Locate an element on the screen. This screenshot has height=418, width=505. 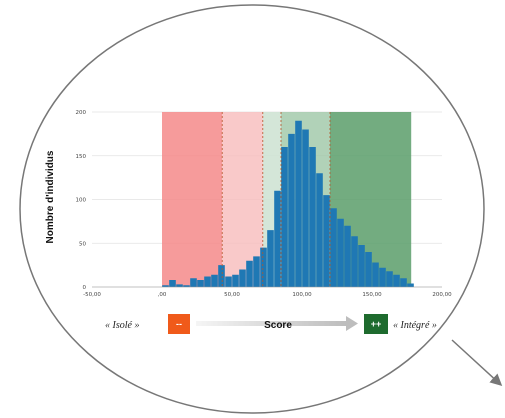
x-tick-labels: -50,00 ,00 50,00 100,00 150,00 200,00 is located at coordinates (267, 295).